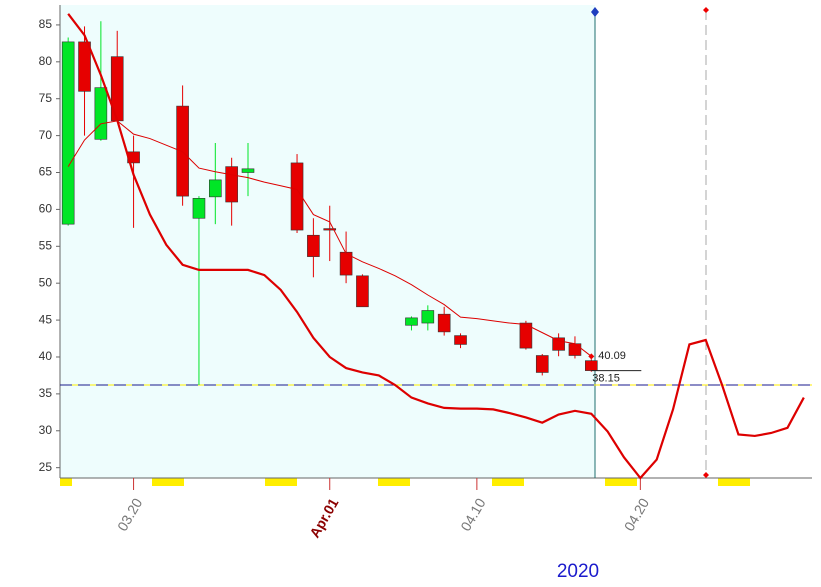  I want to click on x-tick-label: Apr.01, so click(323, 517).